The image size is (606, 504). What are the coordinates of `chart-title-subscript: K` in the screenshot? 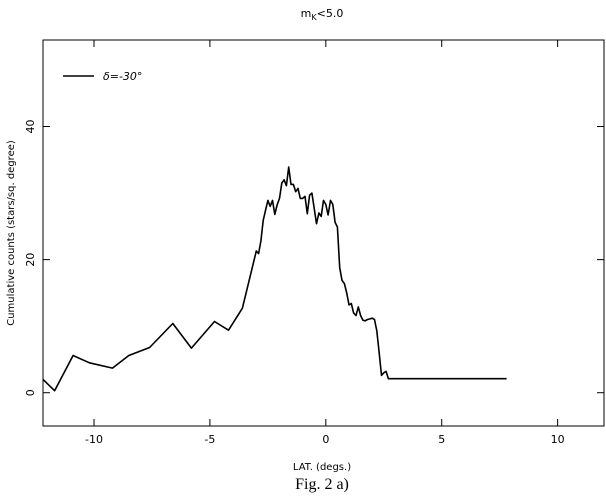 It's located at (314, 17).